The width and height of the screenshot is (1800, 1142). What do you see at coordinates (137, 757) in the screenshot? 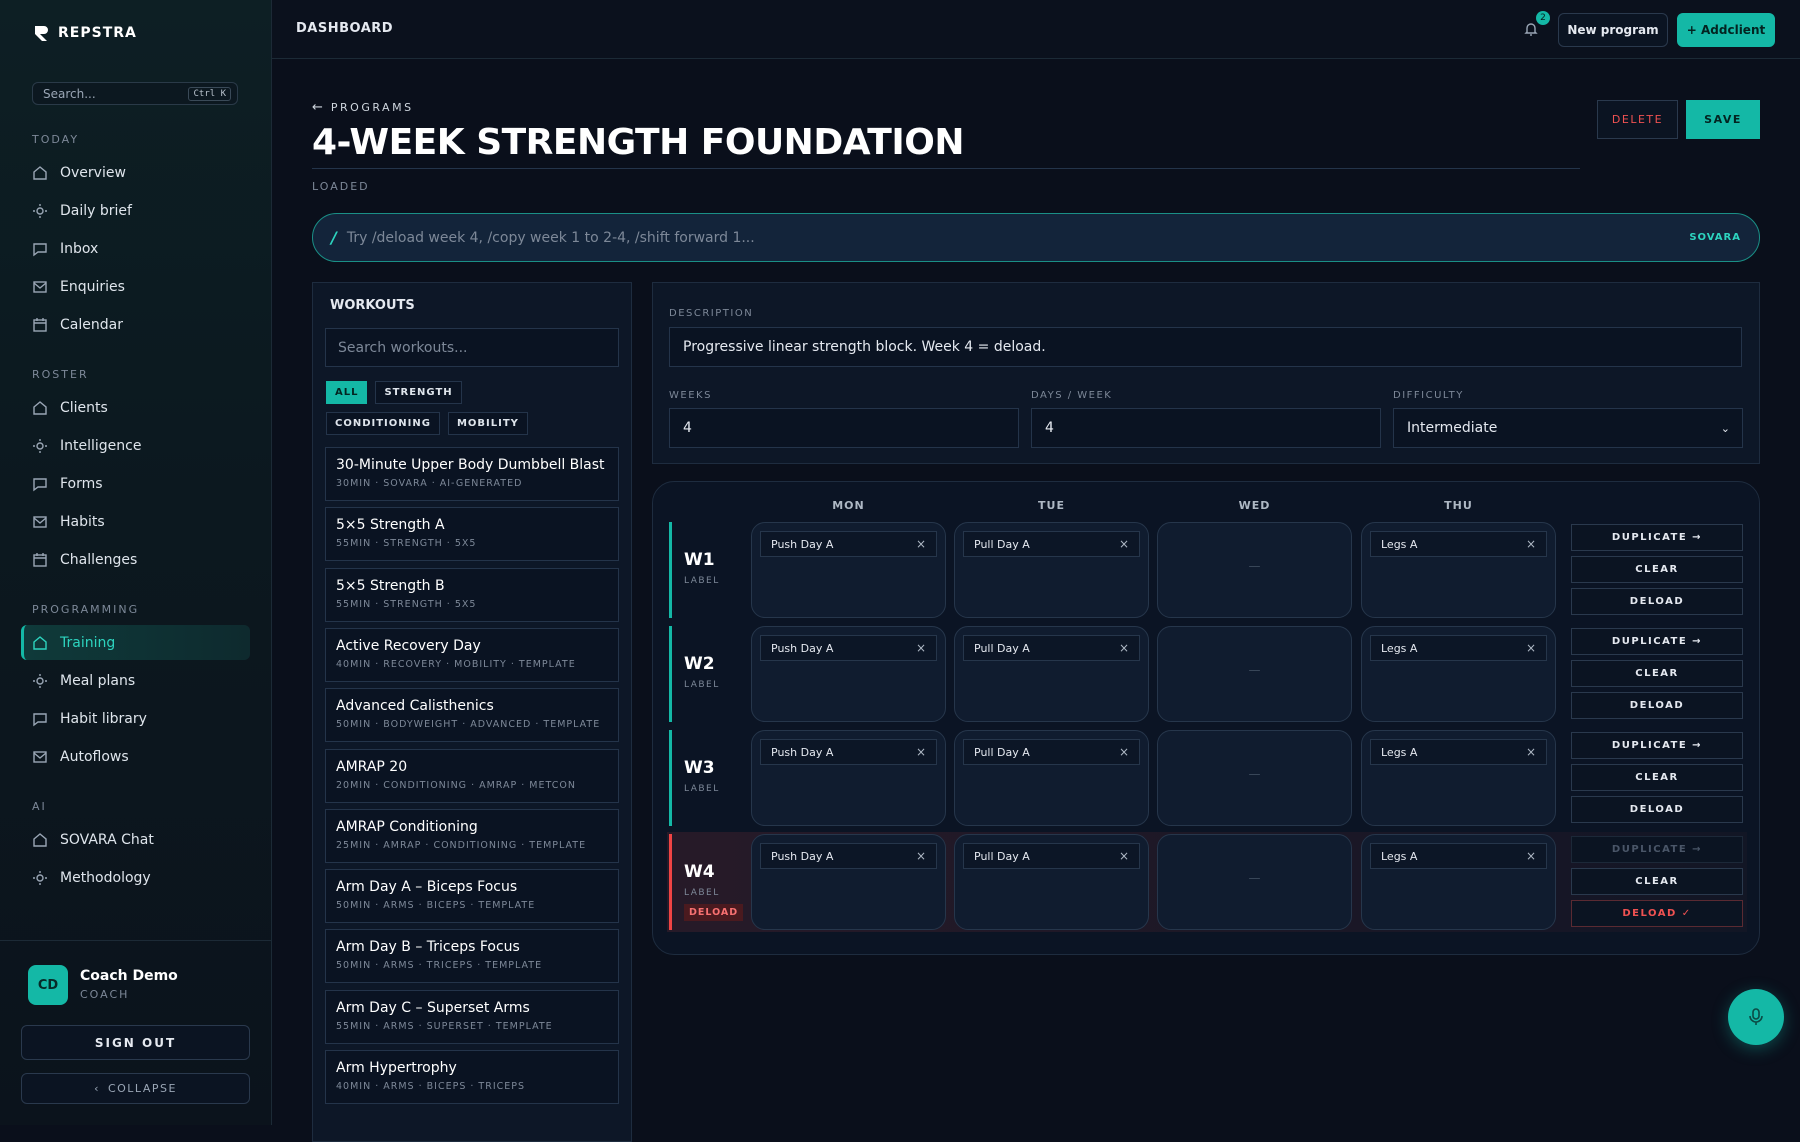
I see `nav-item: Autoflows` at bounding box center [137, 757].